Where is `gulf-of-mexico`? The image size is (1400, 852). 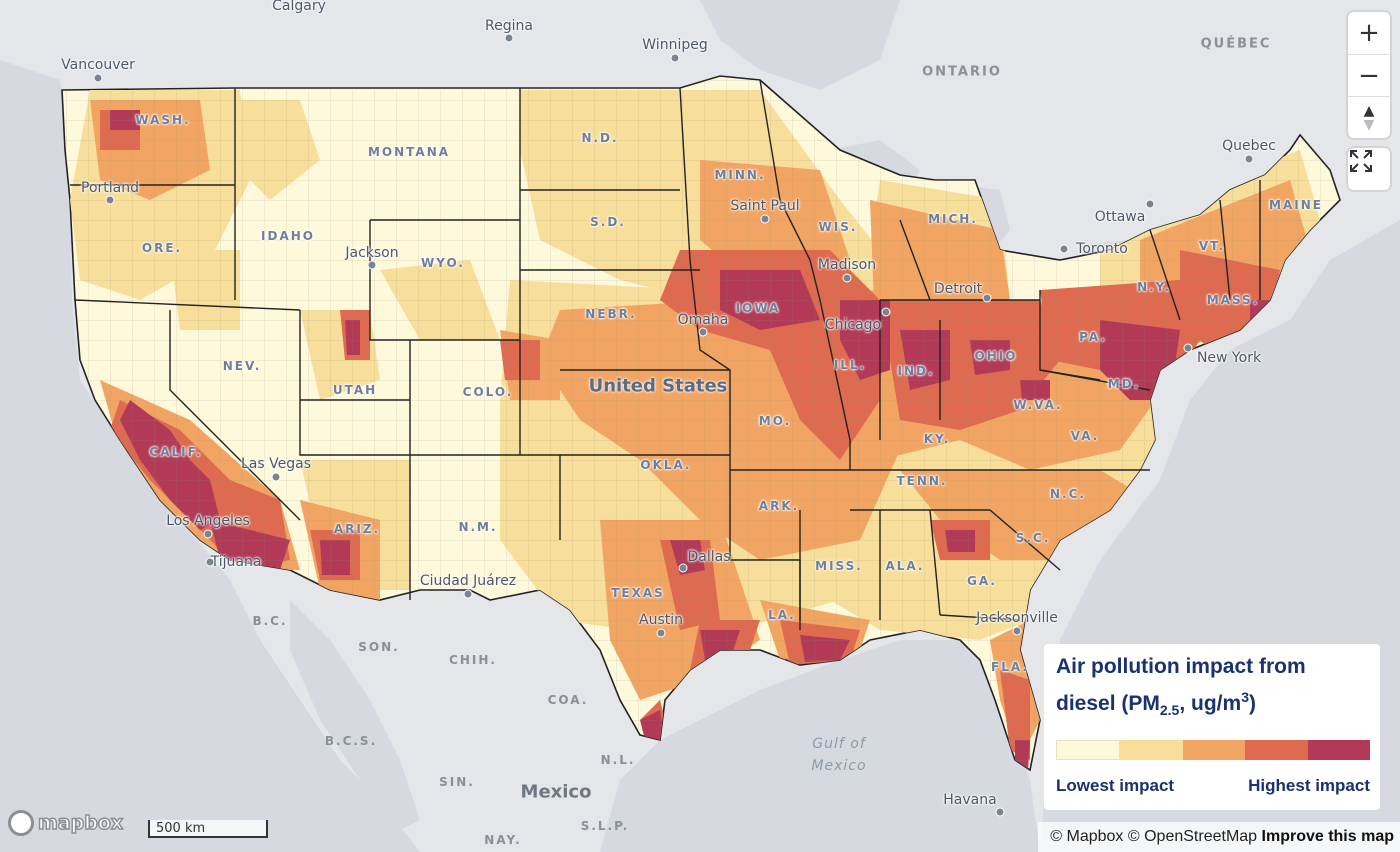 gulf-of-mexico is located at coordinates (820, 746).